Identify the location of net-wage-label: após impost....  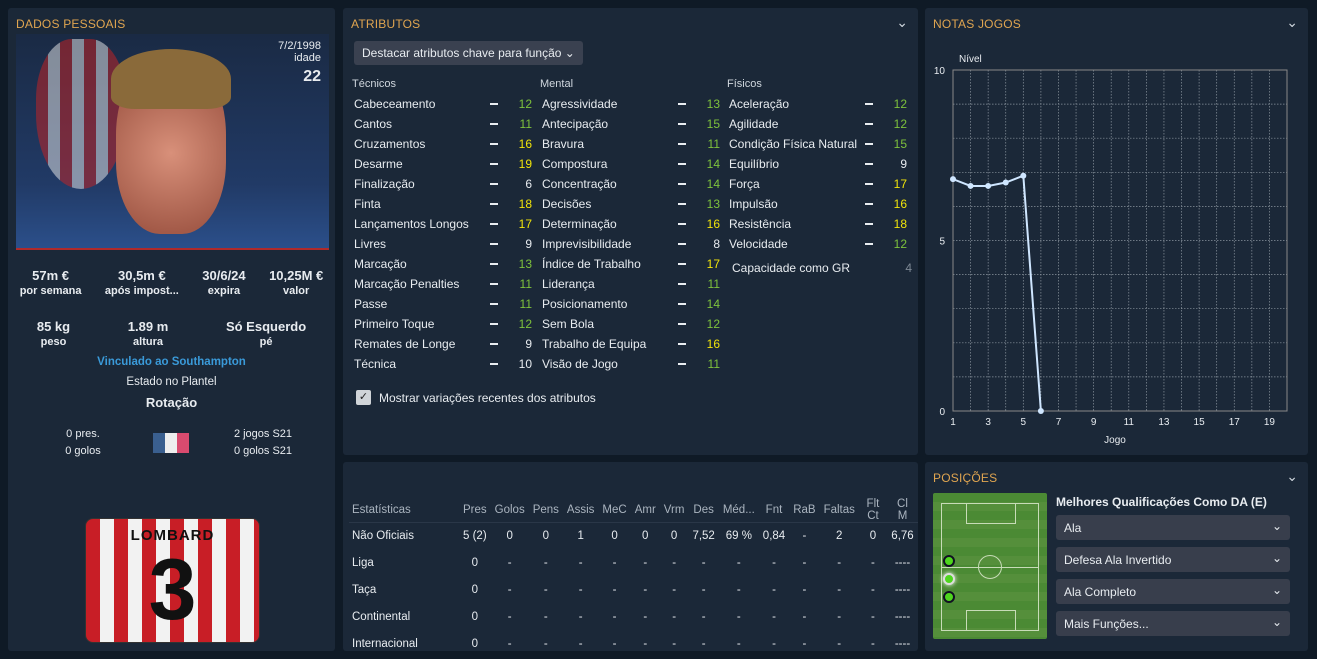
(141, 291).